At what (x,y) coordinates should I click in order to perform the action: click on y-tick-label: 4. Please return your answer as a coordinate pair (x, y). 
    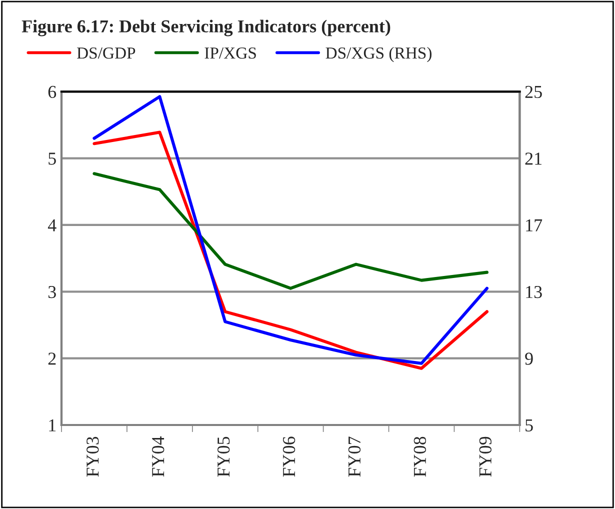
    Looking at the image, I should click on (52, 225).